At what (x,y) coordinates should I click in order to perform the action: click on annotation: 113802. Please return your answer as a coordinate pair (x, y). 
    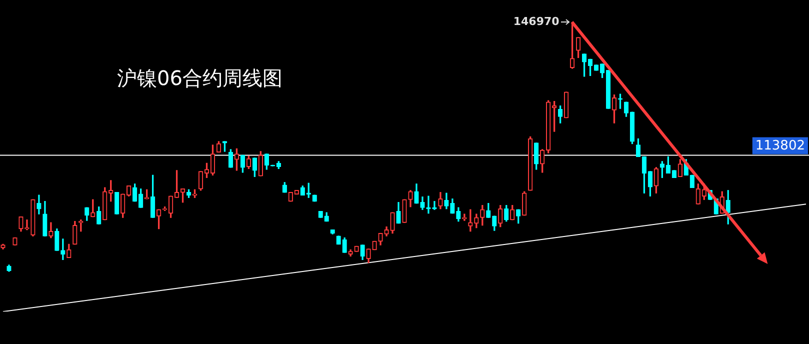
    Looking at the image, I should click on (780, 146).